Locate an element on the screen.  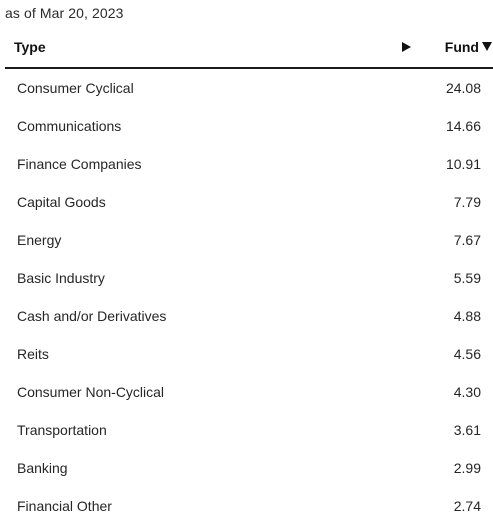
fund-column-header: Fund is located at coordinates (468, 47).